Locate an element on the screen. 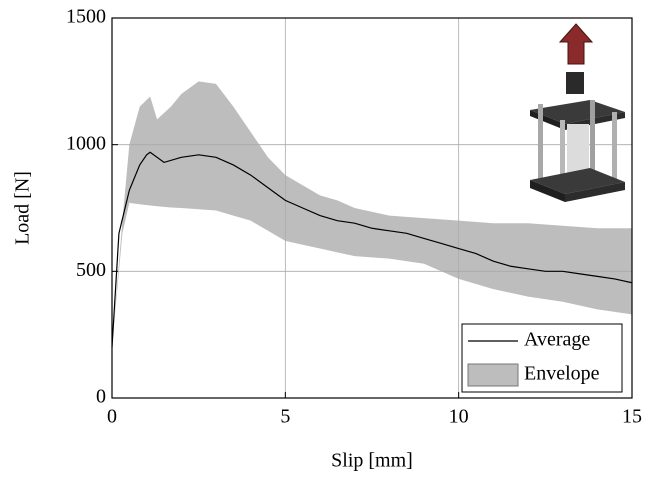 Image resolution: width=645 pixels, height=480 pixels. legend-swatch is located at coordinates (493, 375).